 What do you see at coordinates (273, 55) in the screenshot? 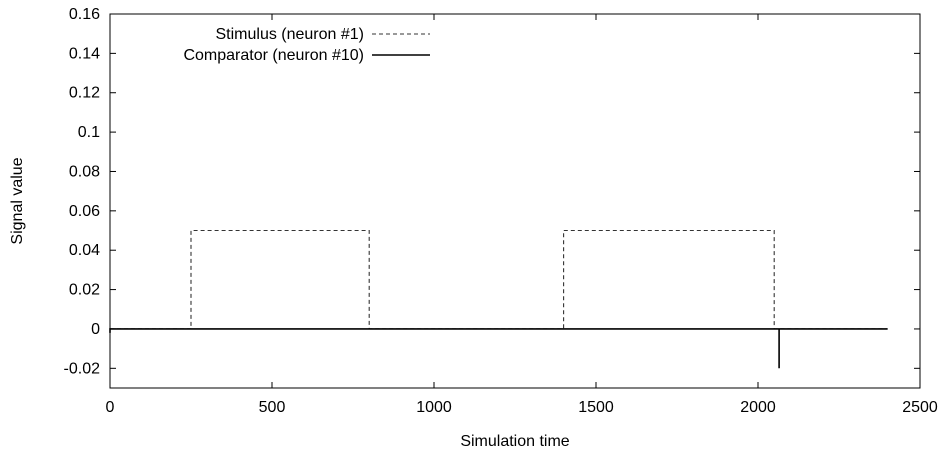
I see `legend-label-2: Comparator (neuron #10)` at bounding box center [273, 55].